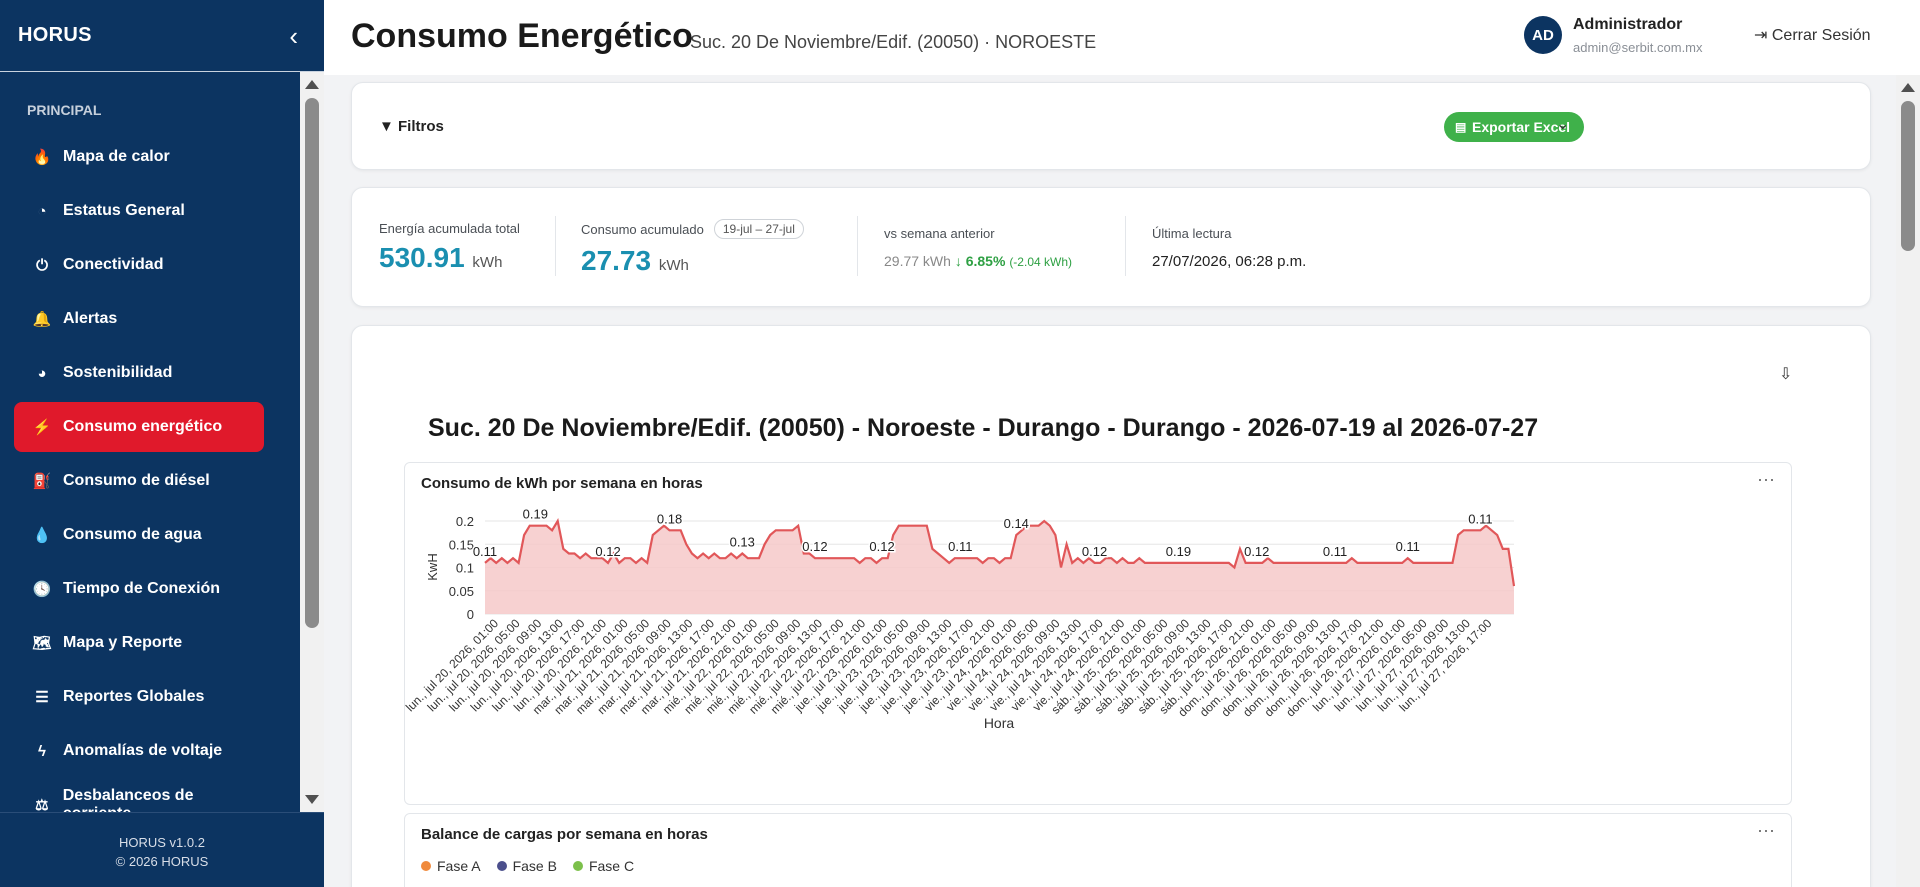  What do you see at coordinates (449, 258) in the screenshot?
I see `stat-total-value: 530.91 kWh` at bounding box center [449, 258].